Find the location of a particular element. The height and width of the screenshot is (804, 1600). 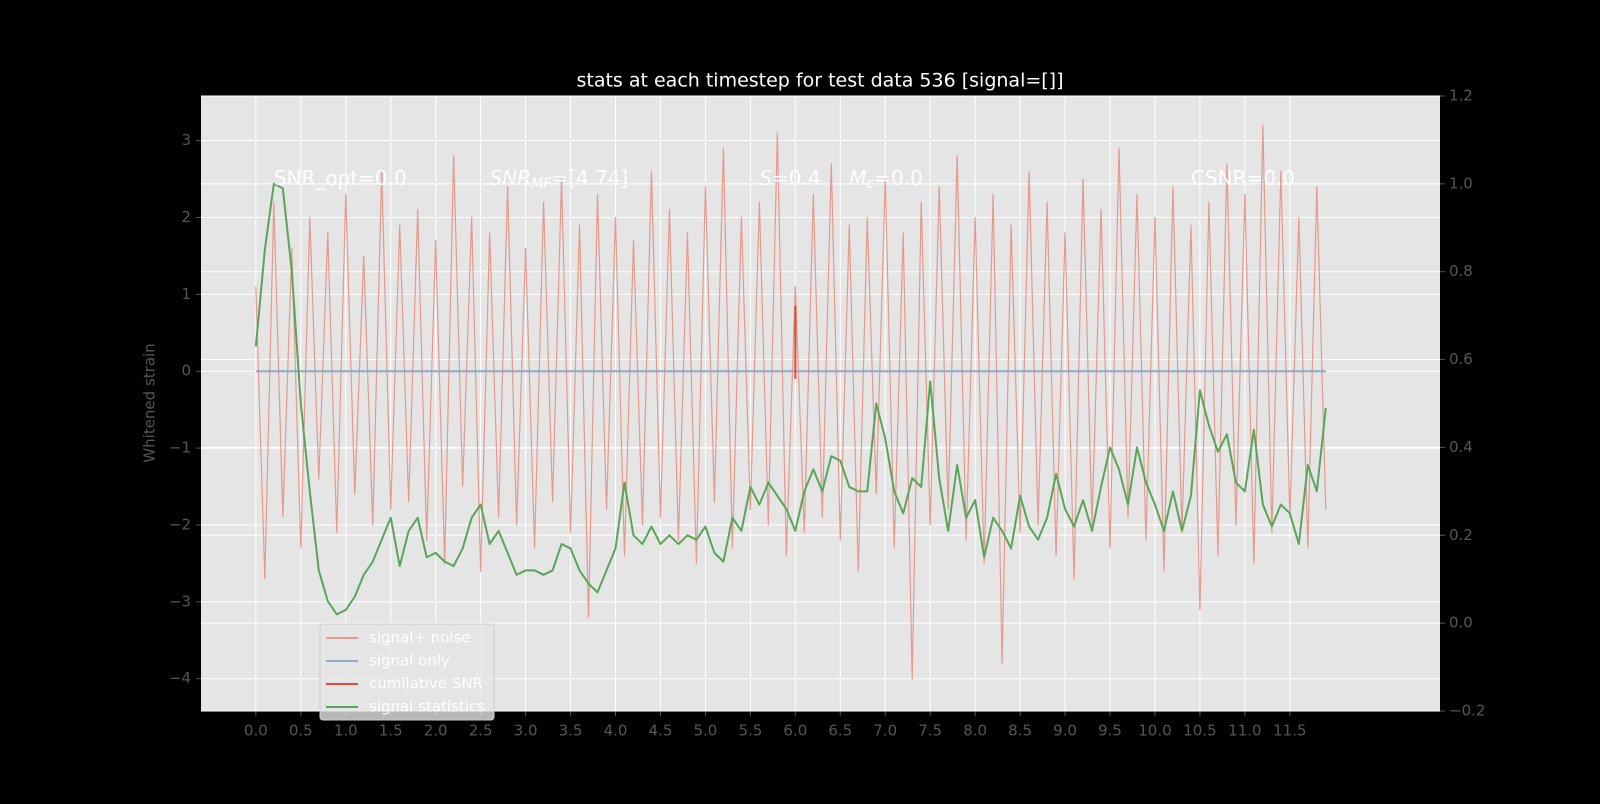

x-tick-label: 7.5 is located at coordinates (930, 731).